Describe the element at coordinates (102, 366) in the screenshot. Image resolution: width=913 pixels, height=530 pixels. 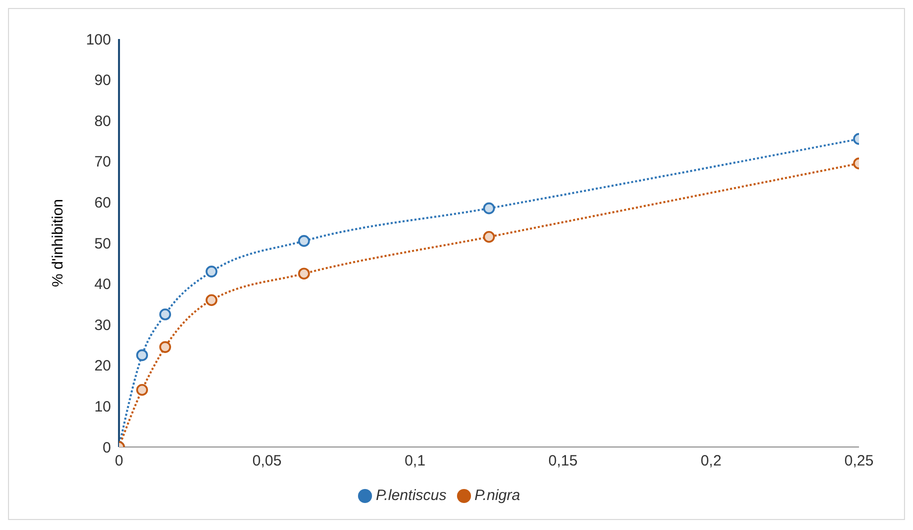
I see `y-tick-label: 20` at that location.